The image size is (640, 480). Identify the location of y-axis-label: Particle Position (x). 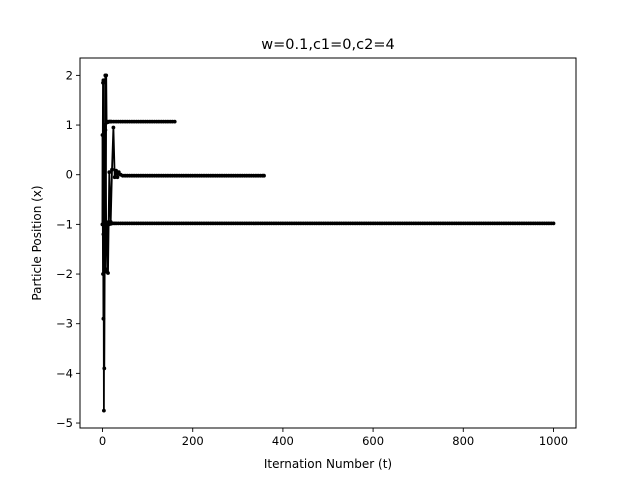
(37, 242).